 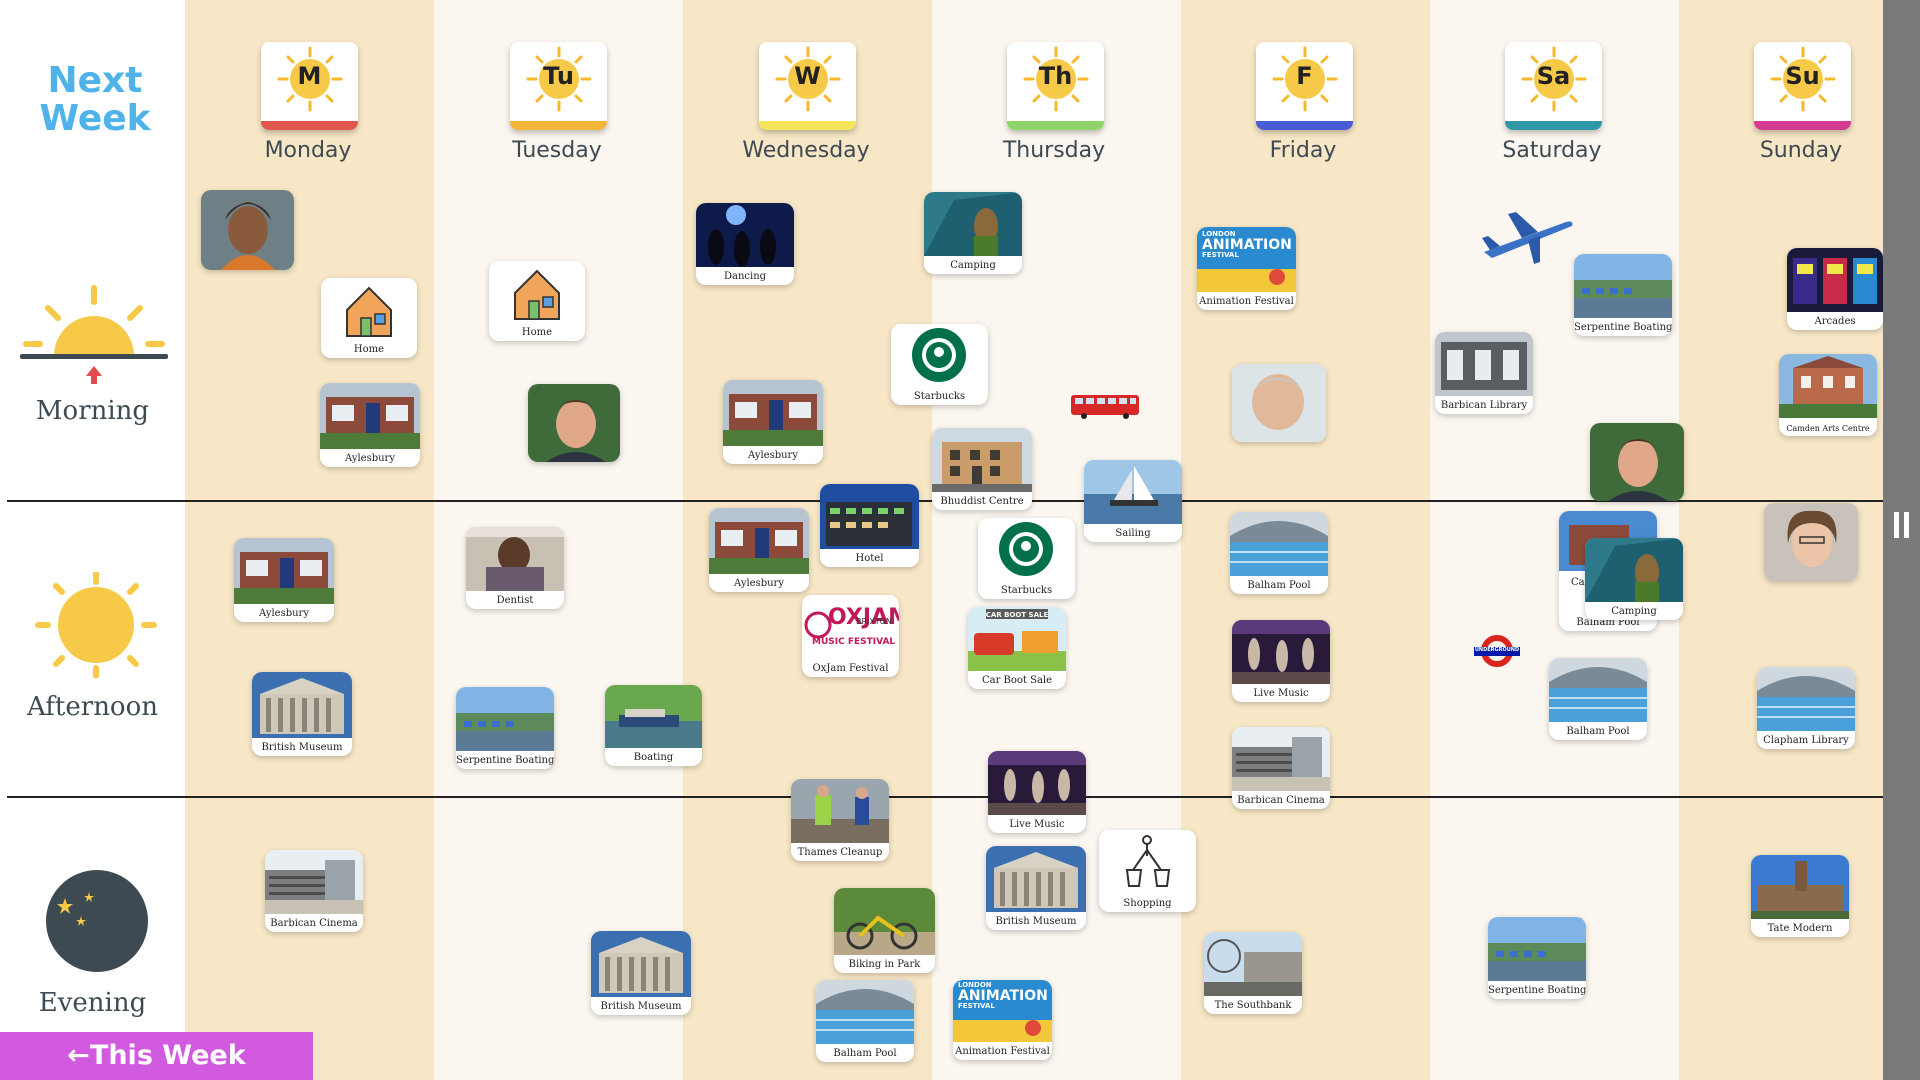 What do you see at coordinates (973, 224) in the screenshot?
I see `camping-image` at bounding box center [973, 224].